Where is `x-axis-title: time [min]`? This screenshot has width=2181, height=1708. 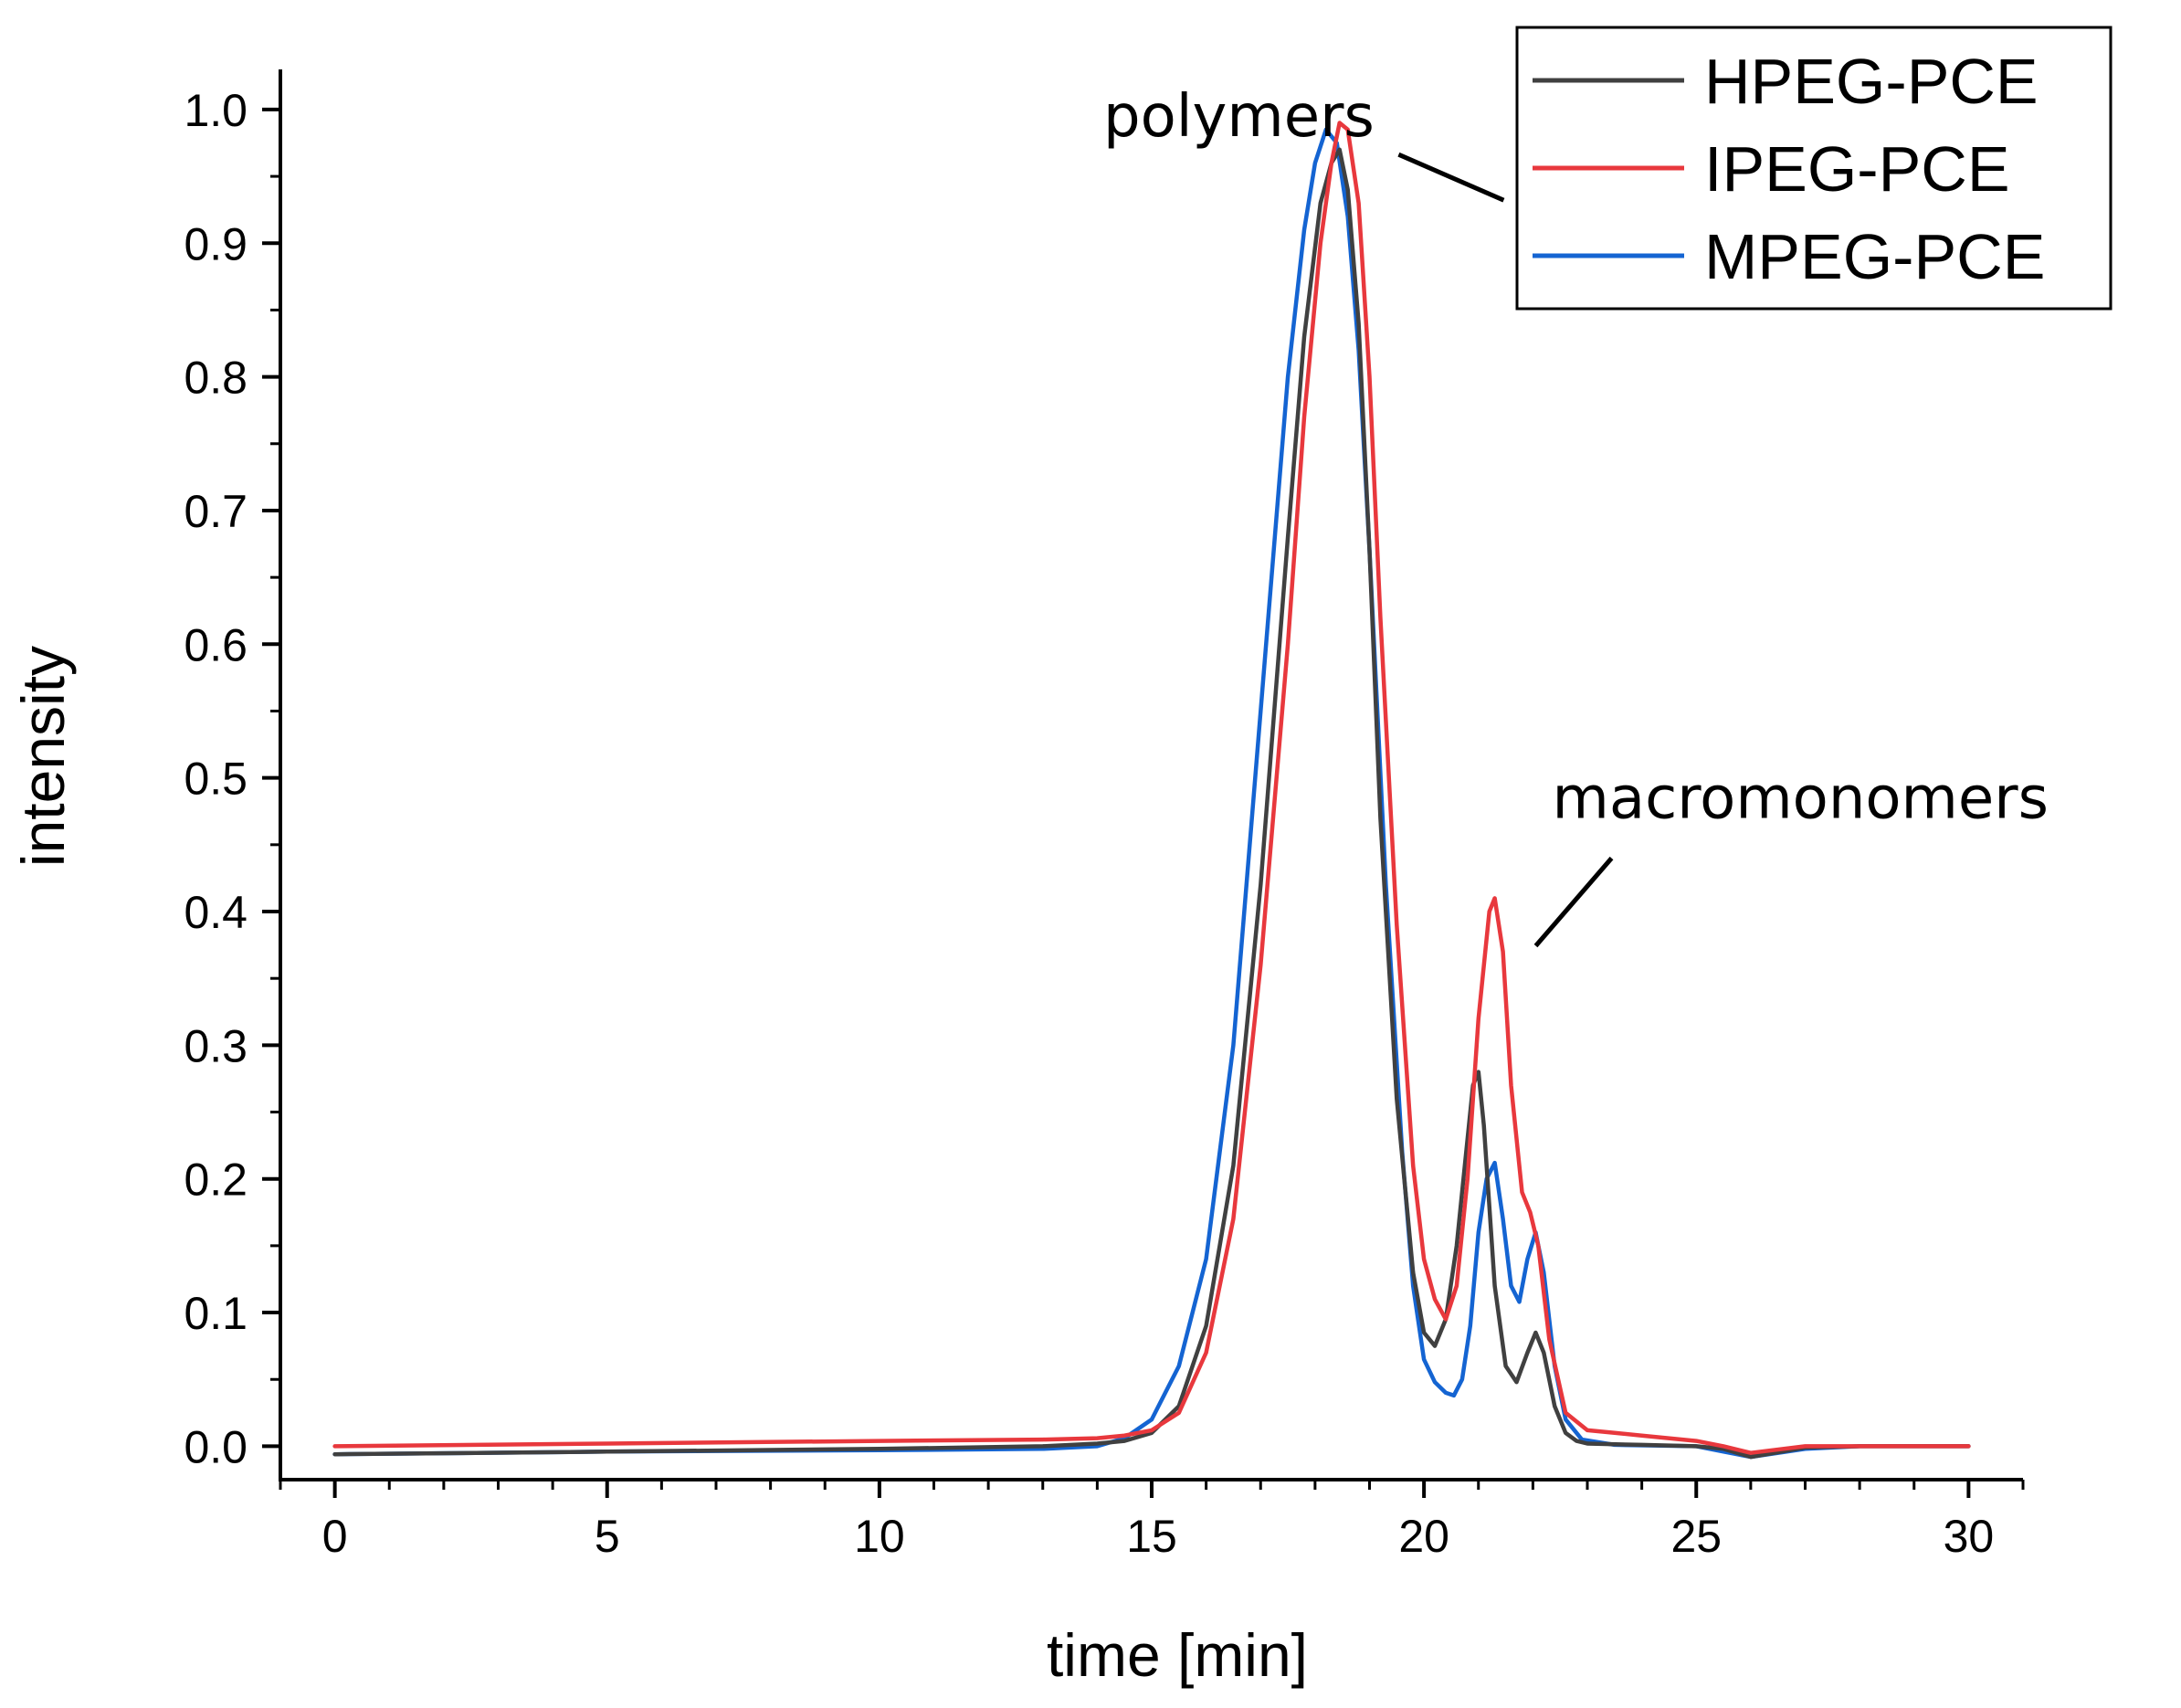 x-axis-title: time [min] is located at coordinates (1177, 1655).